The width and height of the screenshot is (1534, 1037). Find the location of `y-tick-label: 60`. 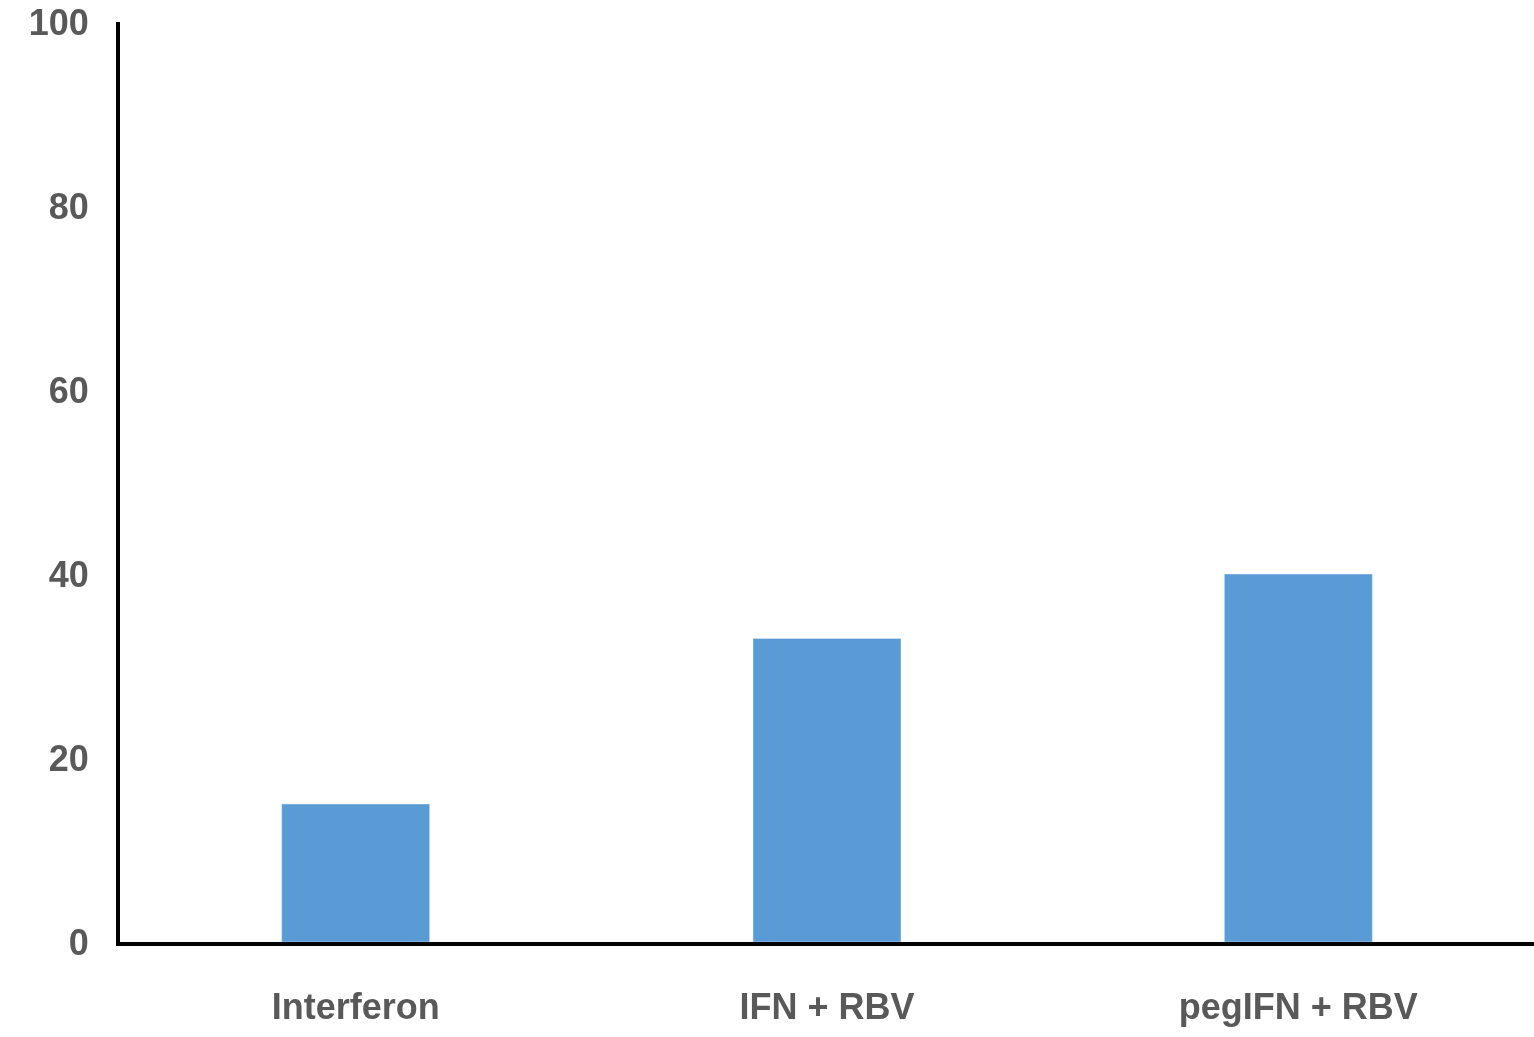

y-tick-label: 60 is located at coordinates (68, 390).